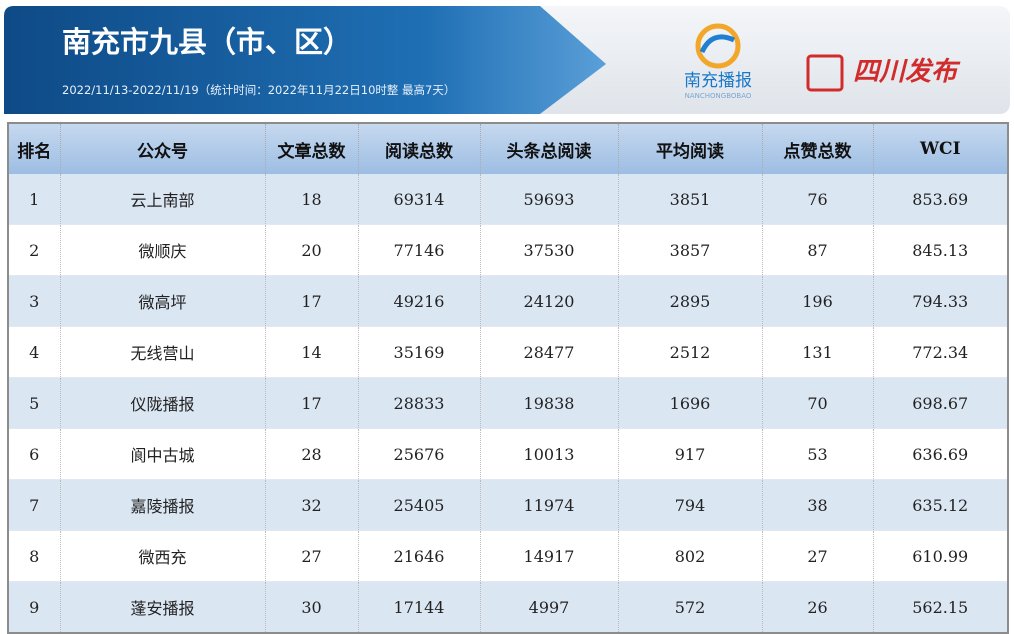 The height and width of the screenshot is (634, 1014). Describe the element at coordinates (34, 199) in the screenshot. I see `table-cell: 1` at that location.